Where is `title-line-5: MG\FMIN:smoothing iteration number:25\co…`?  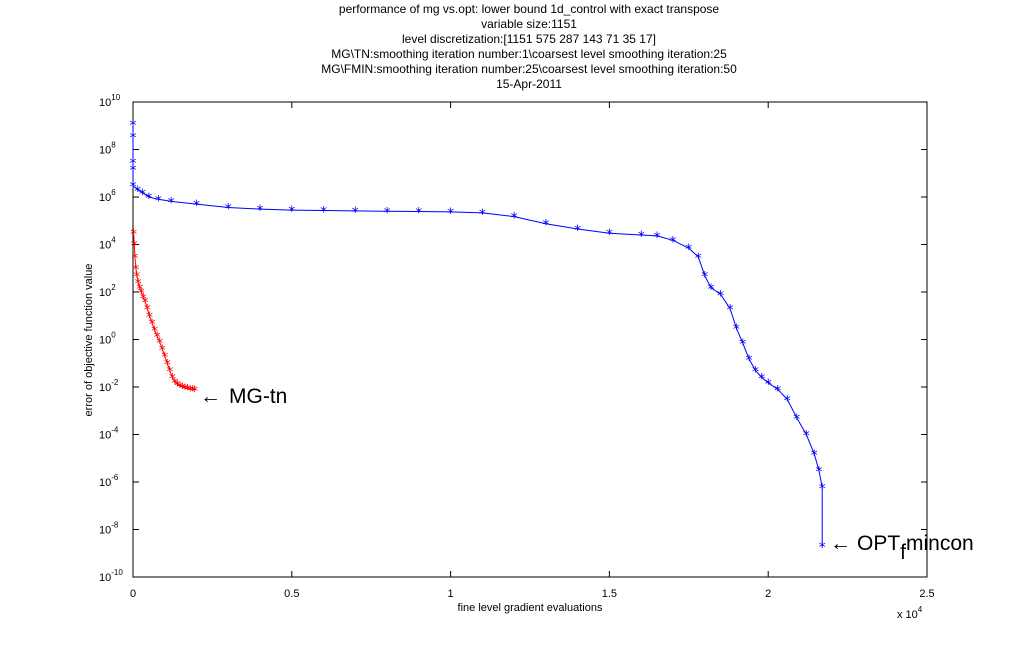
title-line-5: MG\FMIN:smoothing iteration number:25\co… is located at coordinates (529, 69).